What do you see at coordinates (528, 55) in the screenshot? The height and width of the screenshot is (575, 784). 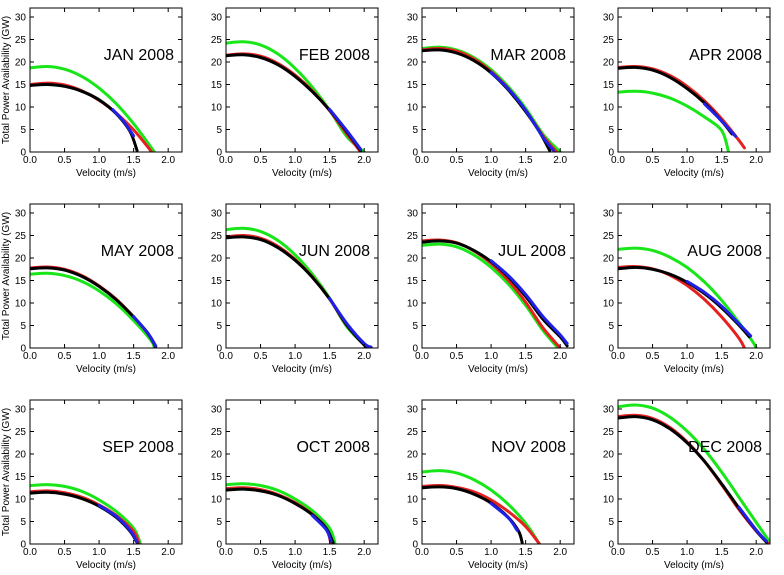 I see `panel-title: MAR 2008` at bounding box center [528, 55].